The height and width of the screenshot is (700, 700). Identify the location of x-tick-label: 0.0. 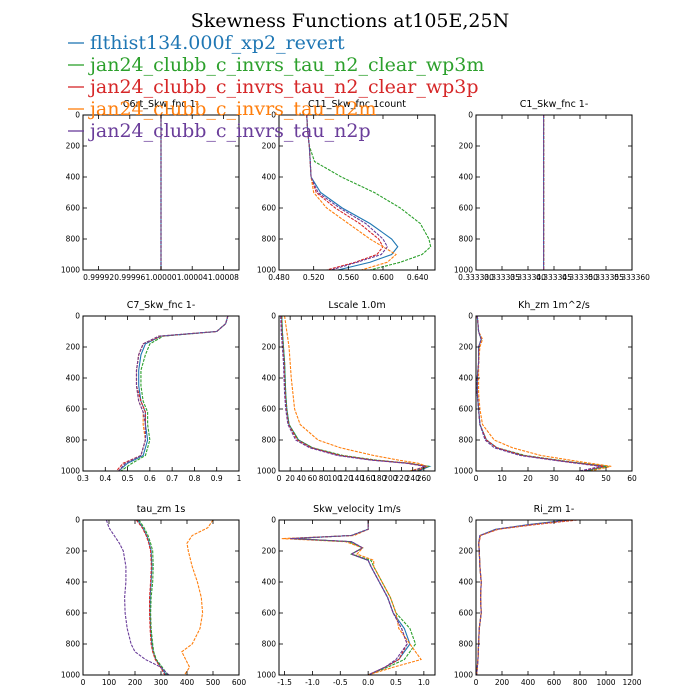
(368, 682).